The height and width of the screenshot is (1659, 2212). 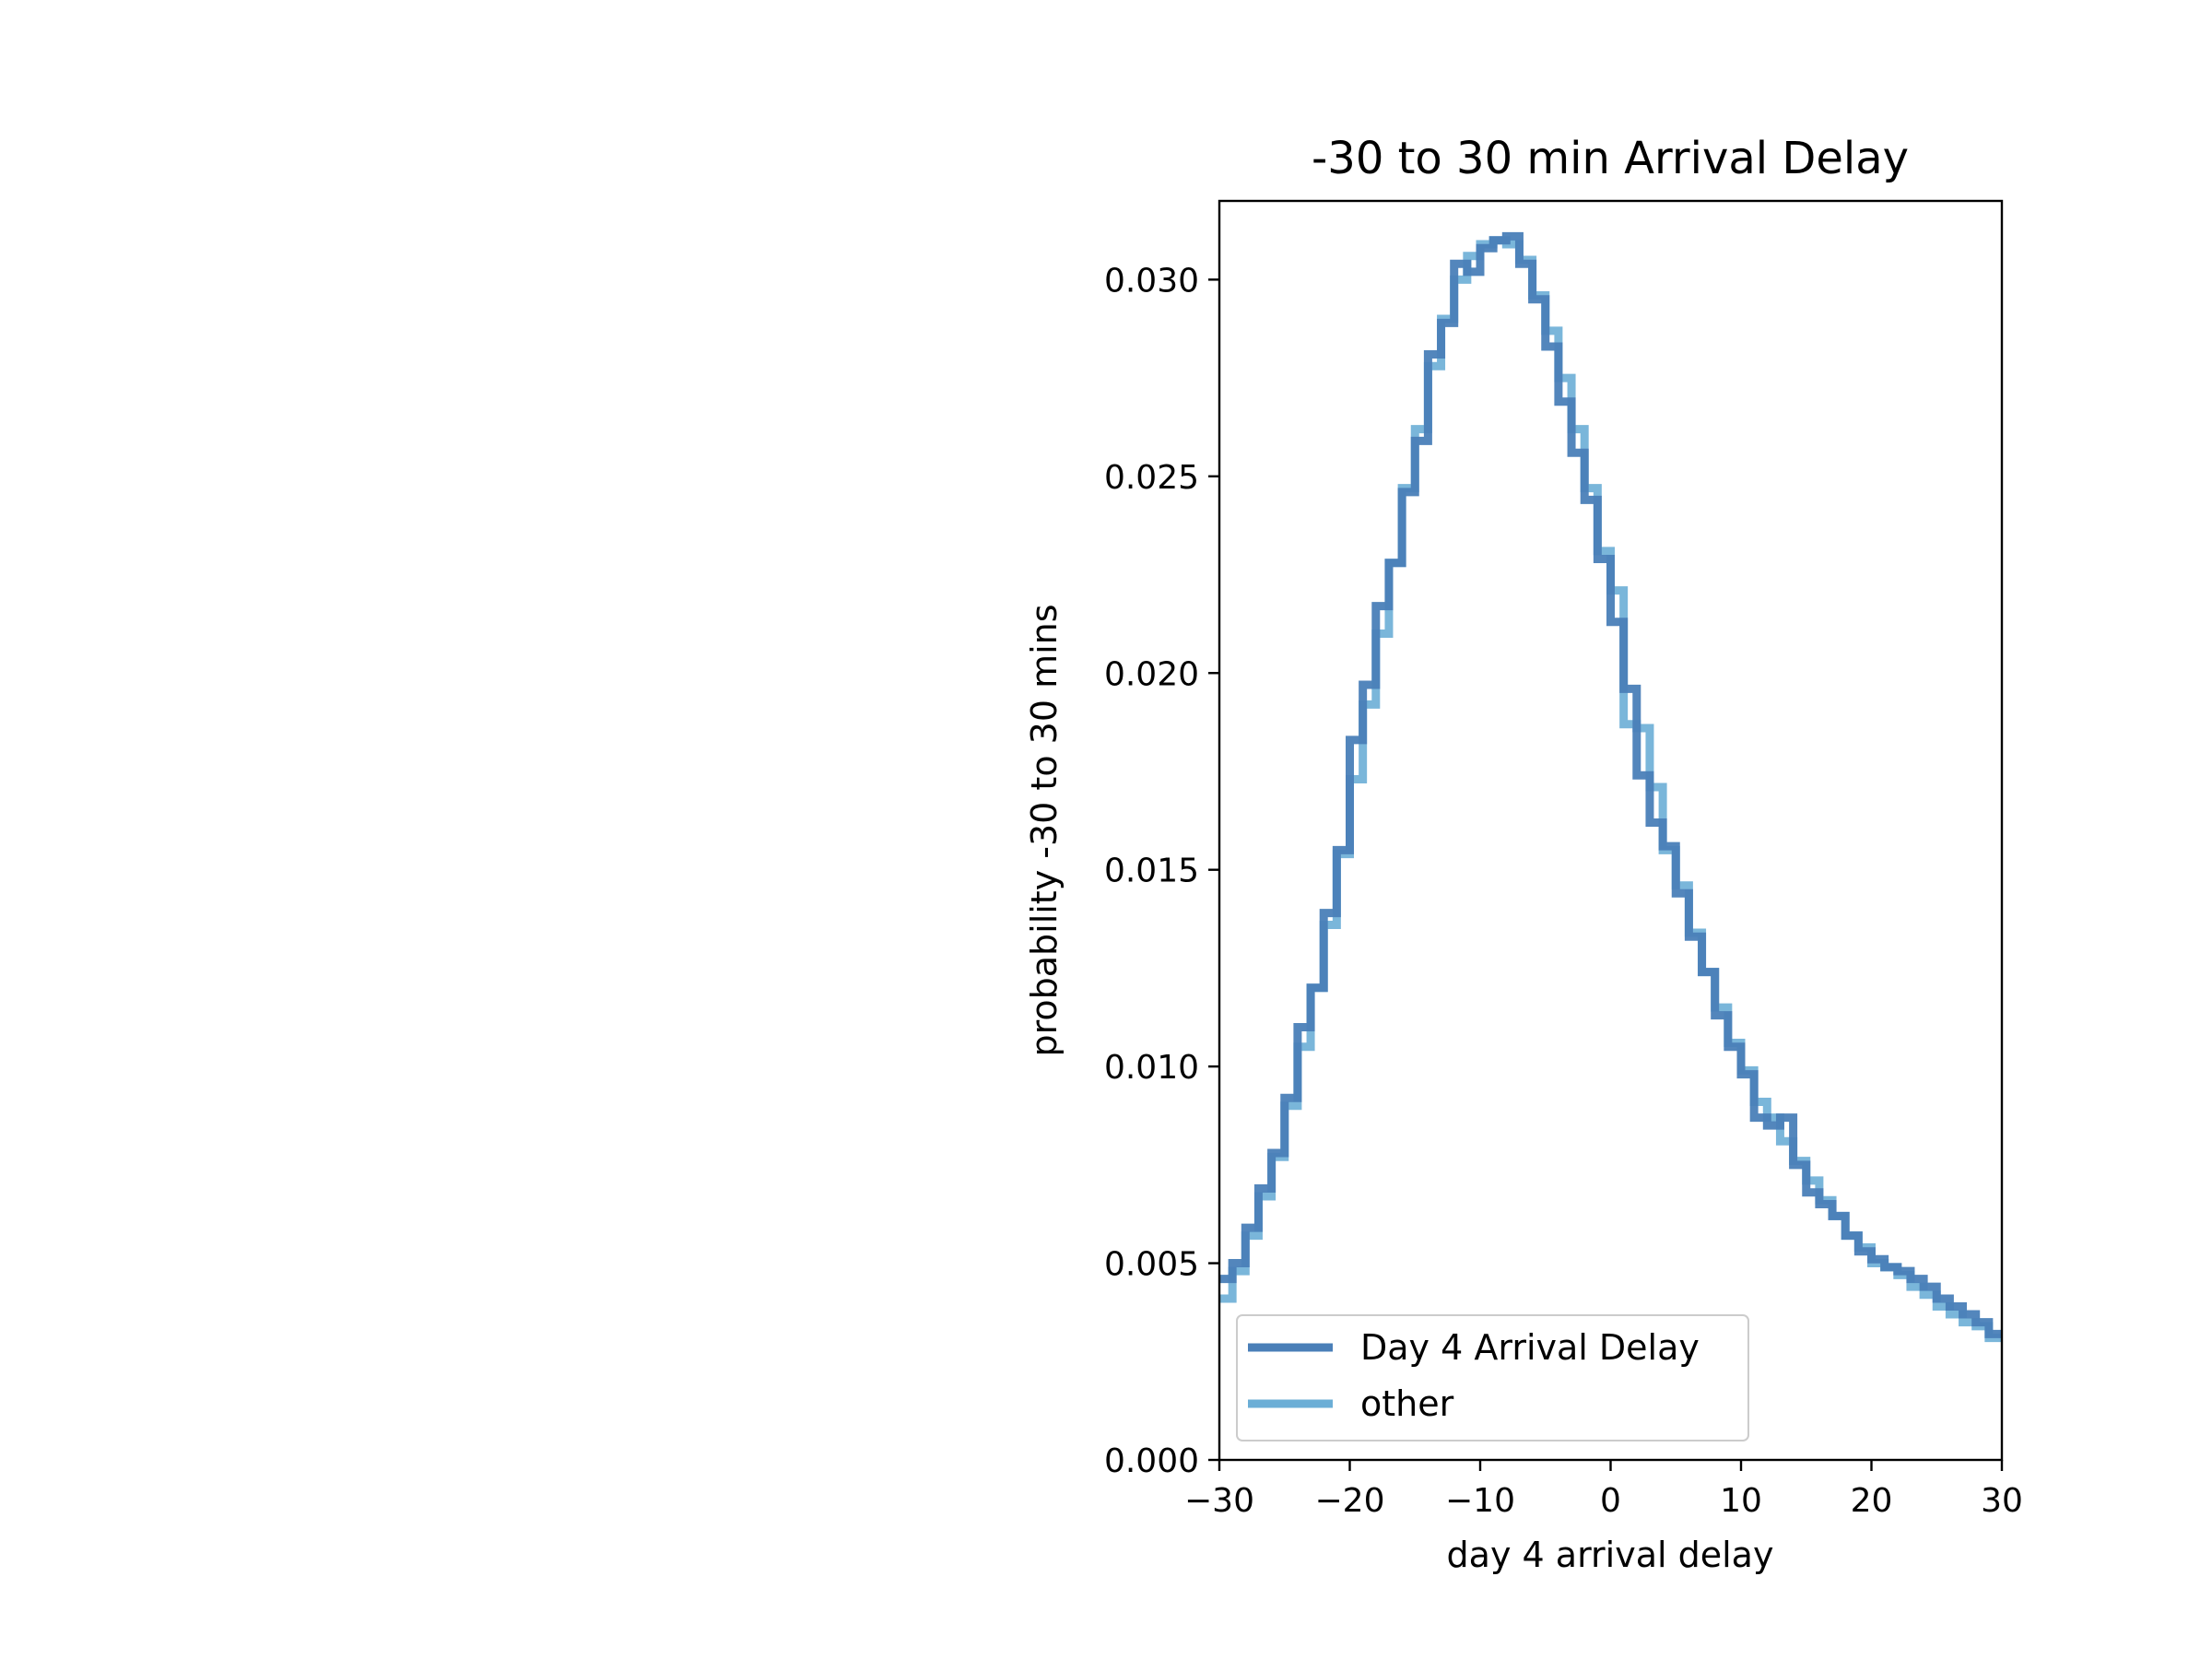 What do you see at coordinates (1350, 1501) in the screenshot?
I see `x-tick-label: −20` at bounding box center [1350, 1501].